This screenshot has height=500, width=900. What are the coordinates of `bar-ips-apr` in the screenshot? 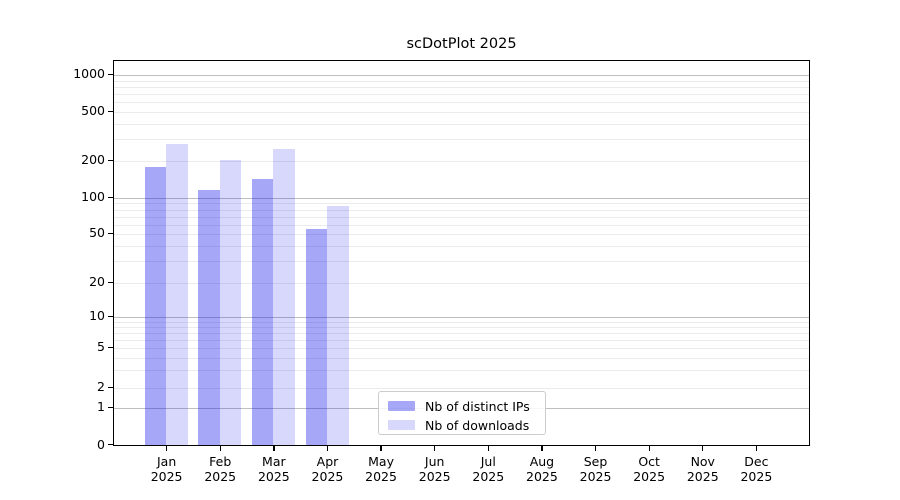 It's located at (316, 336).